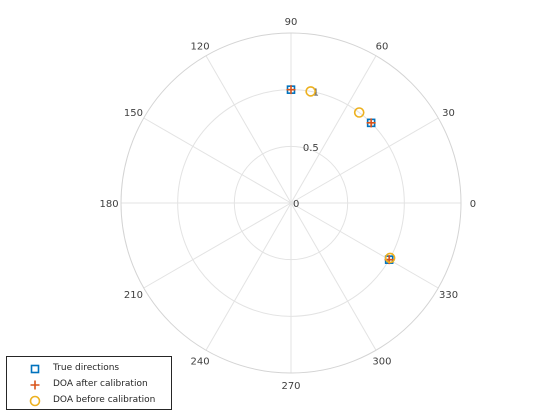 Image resolution: width=560 pixels, height=420 pixels. What do you see at coordinates (381, 362) in the screenshot?
I see `angle-tick-label: 300` at bounding box center [381, 362].